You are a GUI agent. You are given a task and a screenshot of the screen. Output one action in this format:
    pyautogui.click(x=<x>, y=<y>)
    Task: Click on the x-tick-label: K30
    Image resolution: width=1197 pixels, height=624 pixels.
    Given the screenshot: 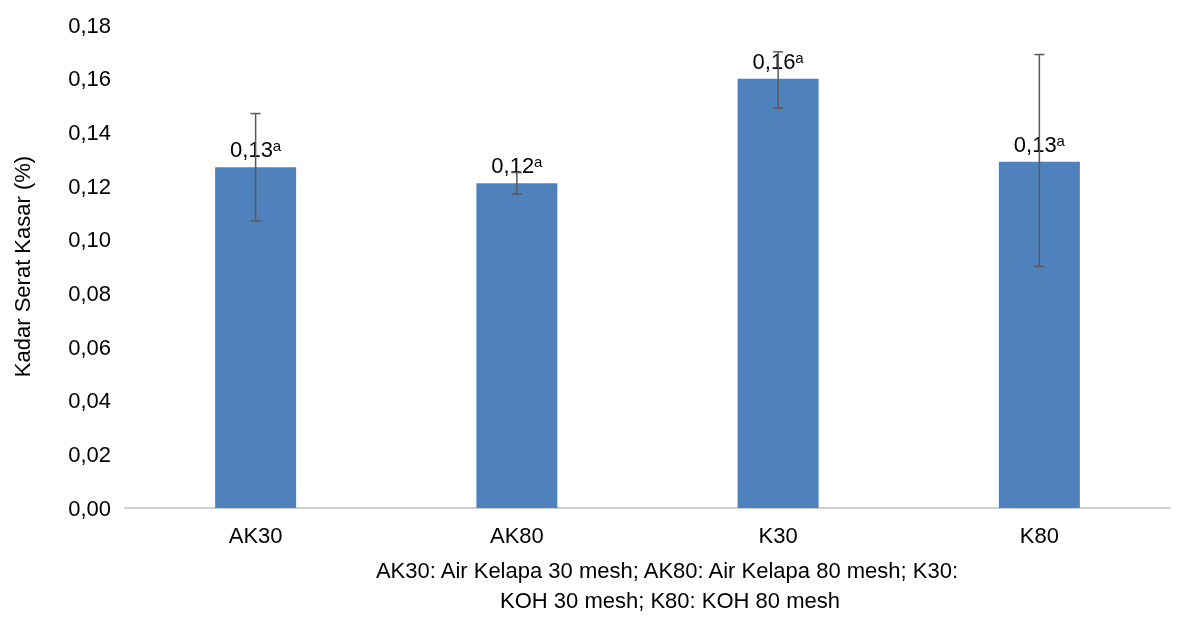 What is the action you would take?
    pyautogui.click(x=778, y=535)
    